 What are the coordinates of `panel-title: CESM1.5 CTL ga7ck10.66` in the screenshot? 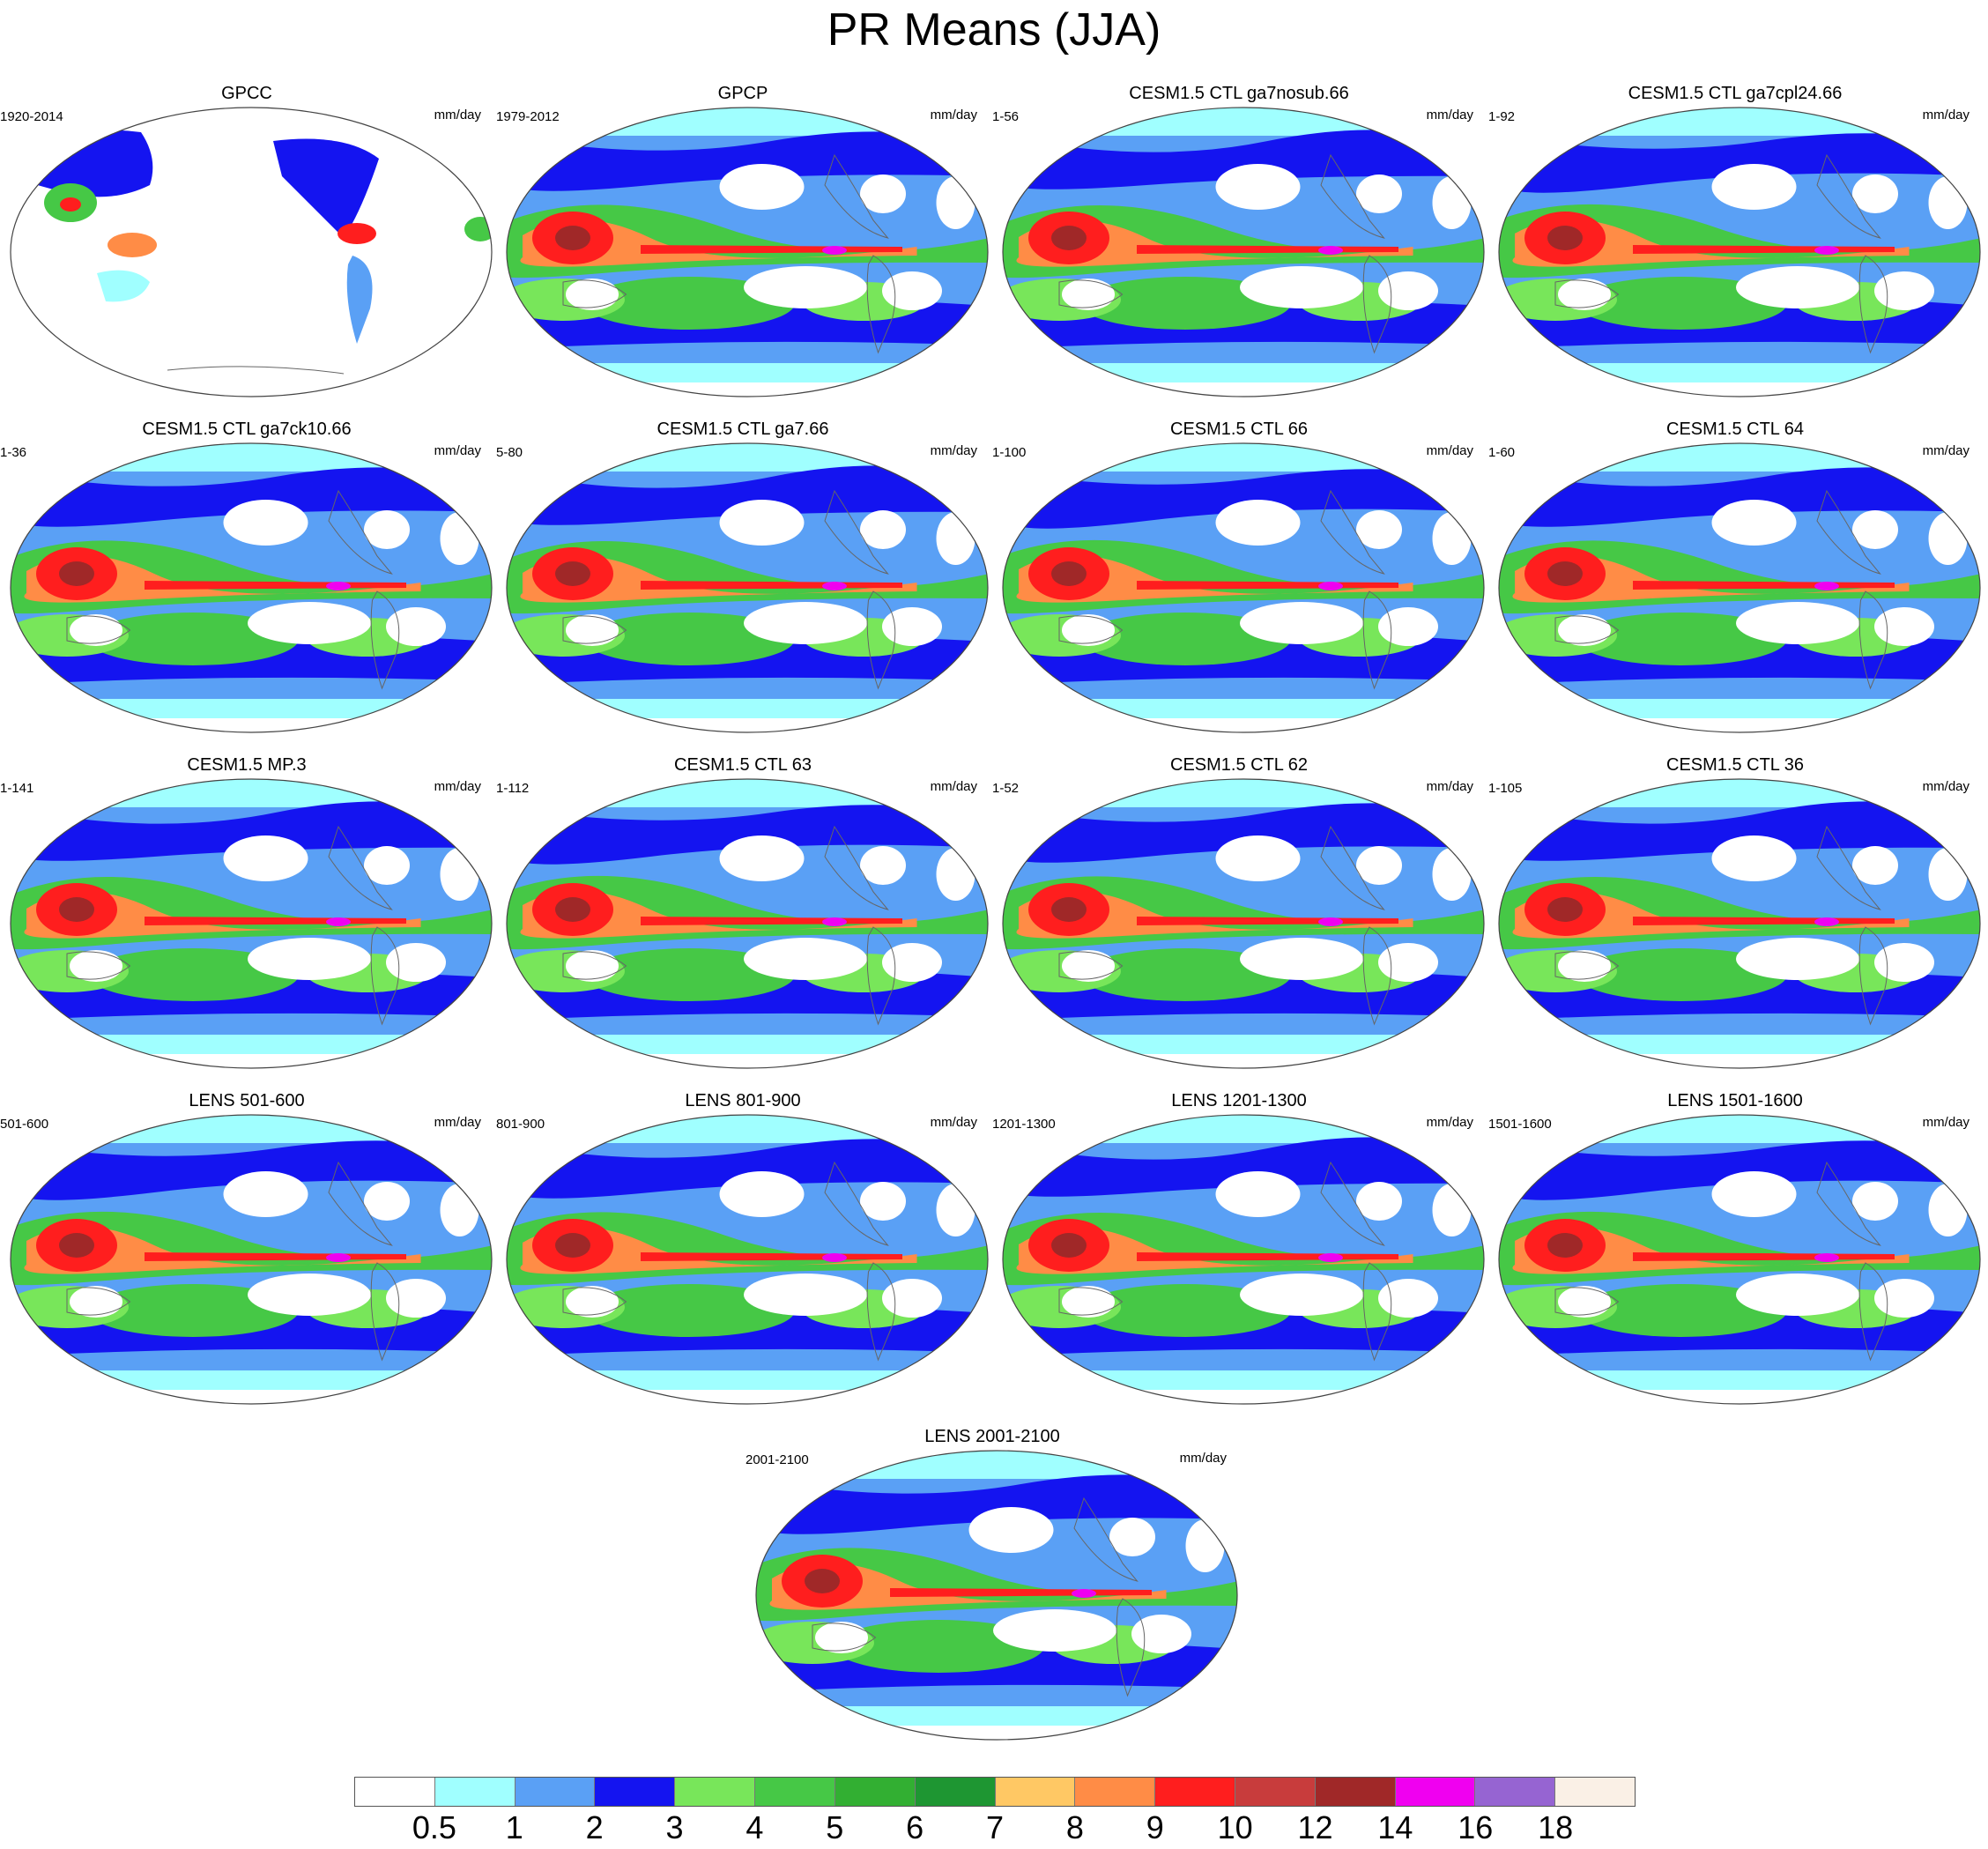 It's located at (247, 430).